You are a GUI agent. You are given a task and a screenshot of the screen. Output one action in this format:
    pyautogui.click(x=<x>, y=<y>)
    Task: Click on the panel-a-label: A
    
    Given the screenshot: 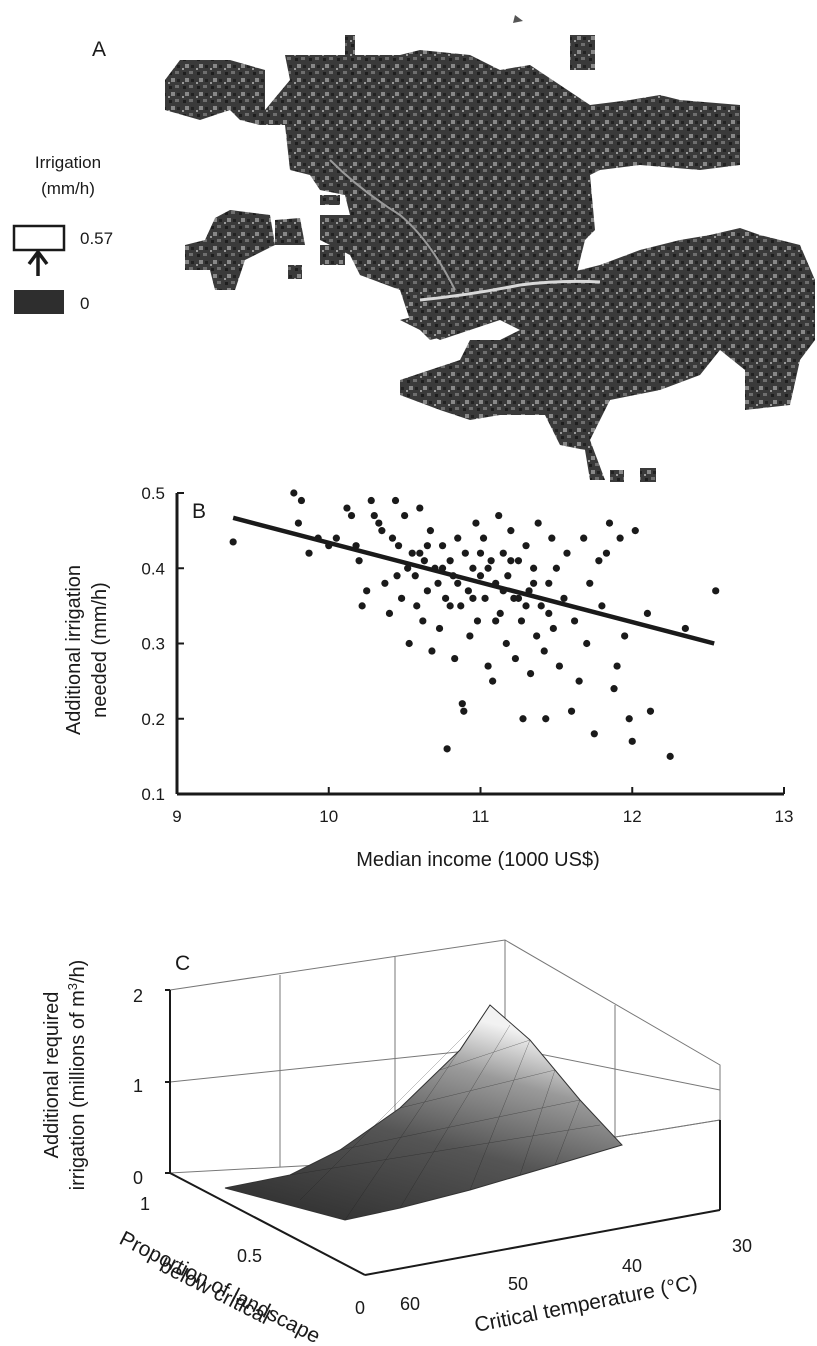 What is the action you would take?
    pyautogui.click(x=99, y=49)
    